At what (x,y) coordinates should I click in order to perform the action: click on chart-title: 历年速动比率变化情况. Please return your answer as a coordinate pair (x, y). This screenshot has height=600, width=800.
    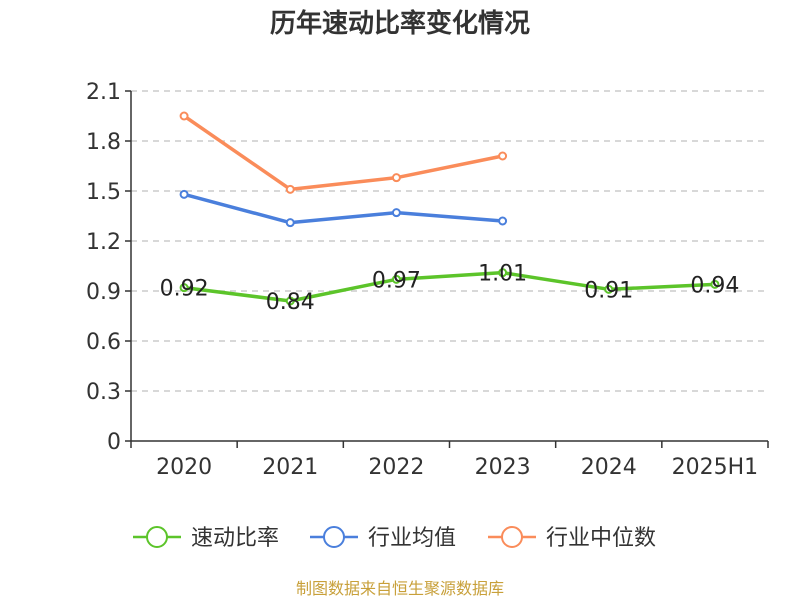
    Looking at the image, I should click on (400, 23).